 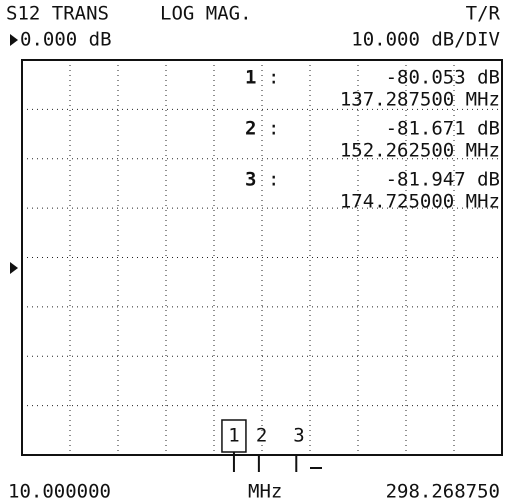 What do you see at coordinates (298, 436) in the screenshot?
I see `marker-tag: 3` at bounding box center [298, 436].